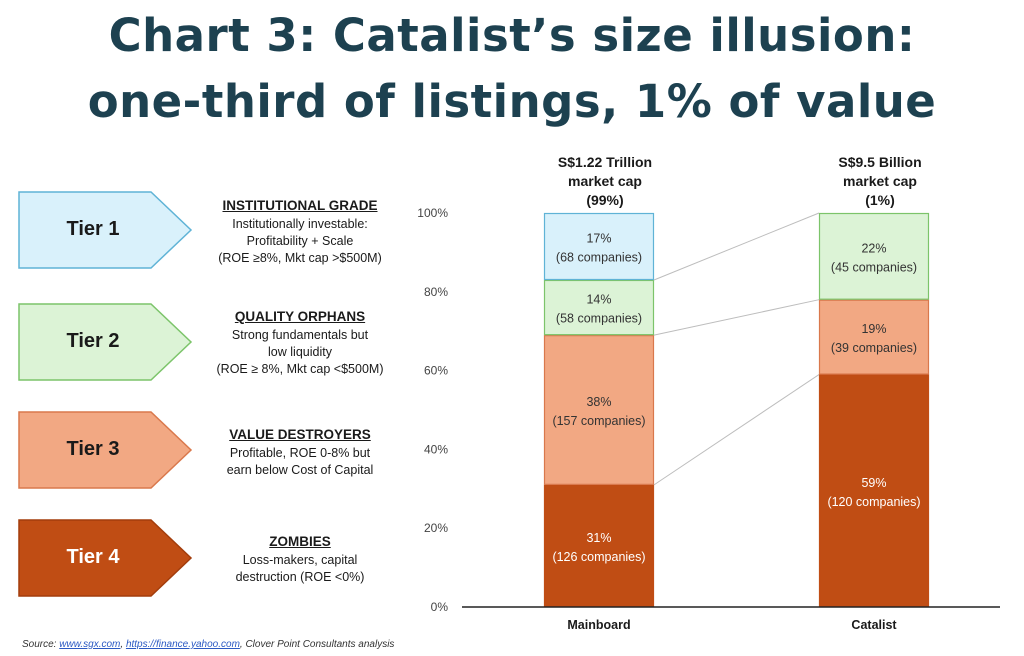 This screenshot has width=1024, height=656. What do you see at coordinates (512, 35) in the screenshot?
I see `chart-title-line-1: Chart 3: Catalist’s size illusion:` at bounding box center [512, 35].